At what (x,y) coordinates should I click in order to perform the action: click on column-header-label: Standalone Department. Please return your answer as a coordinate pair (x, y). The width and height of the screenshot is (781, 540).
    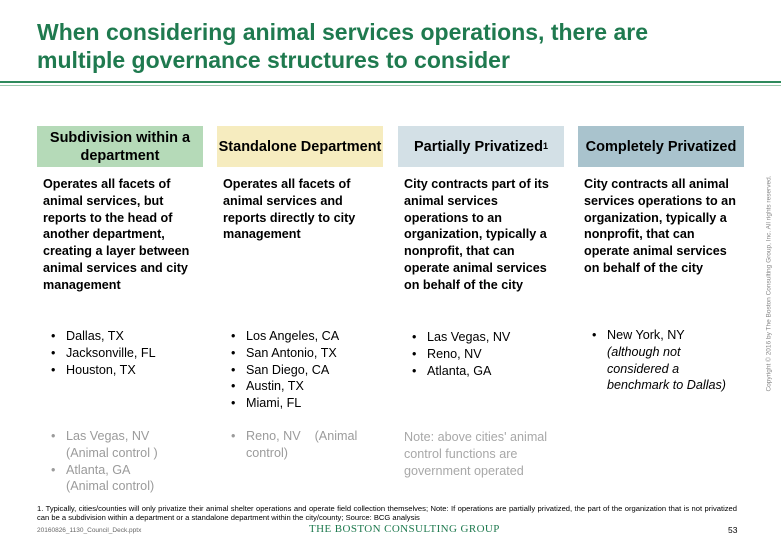
    Looking at the image, I should click on (300, 147).